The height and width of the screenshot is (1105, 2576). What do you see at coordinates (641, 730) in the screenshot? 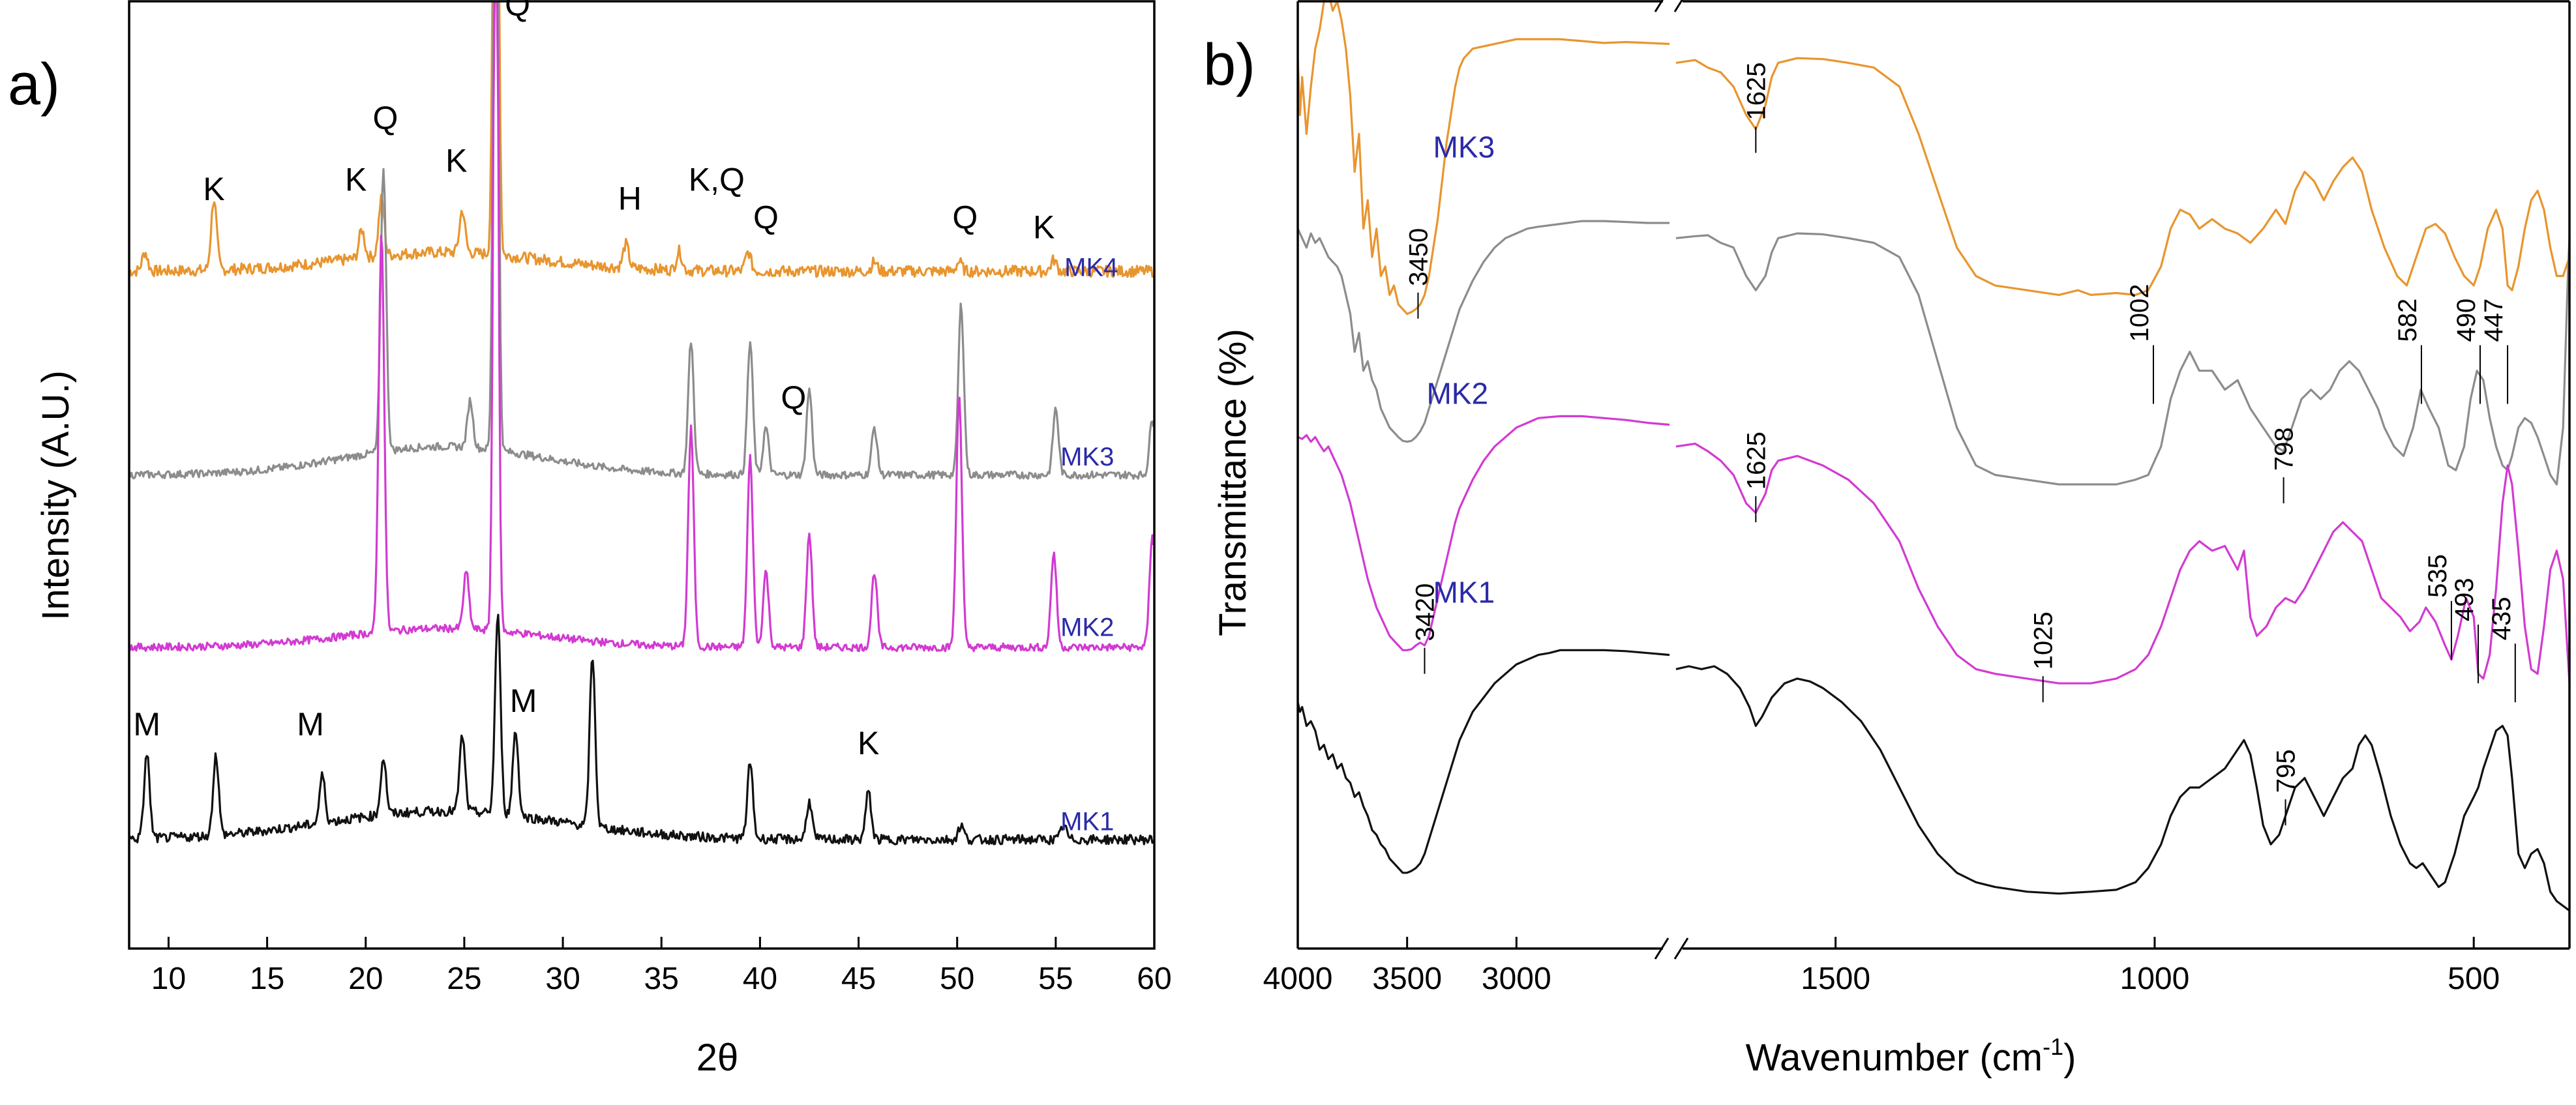
I see `xrd-trace-mk1` at bounding box center [641, 730].